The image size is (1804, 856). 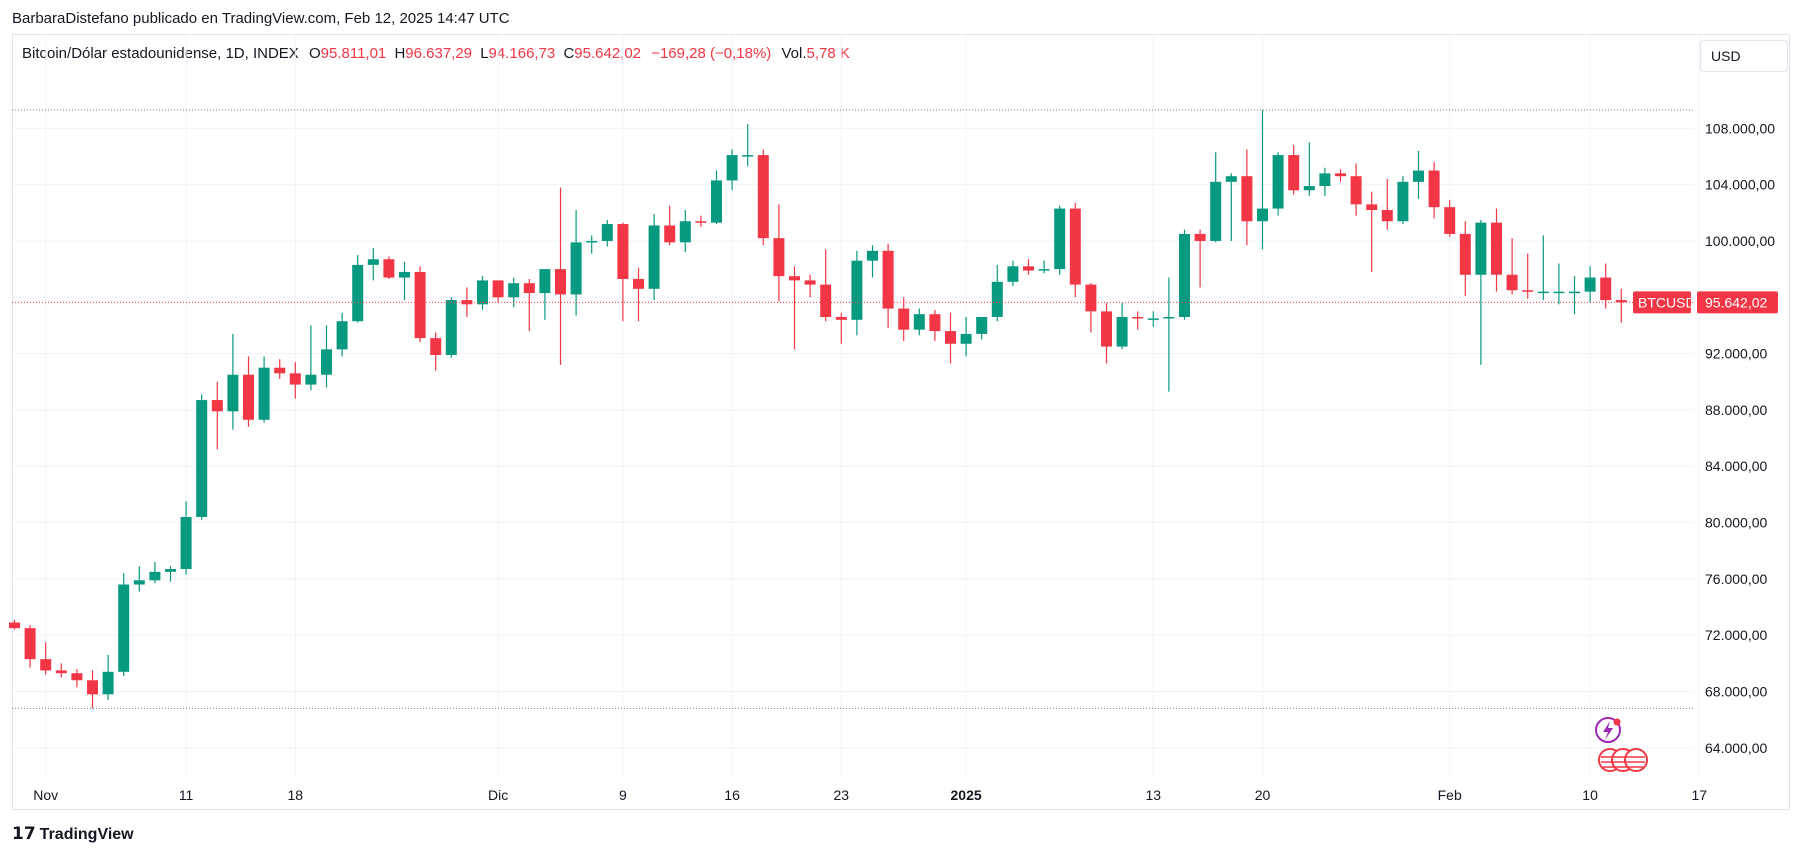 What do you see at coordinates (1700, 795) in the screenshot?
I see `x-tick-label: 17` at bounding box center [1700, 795].